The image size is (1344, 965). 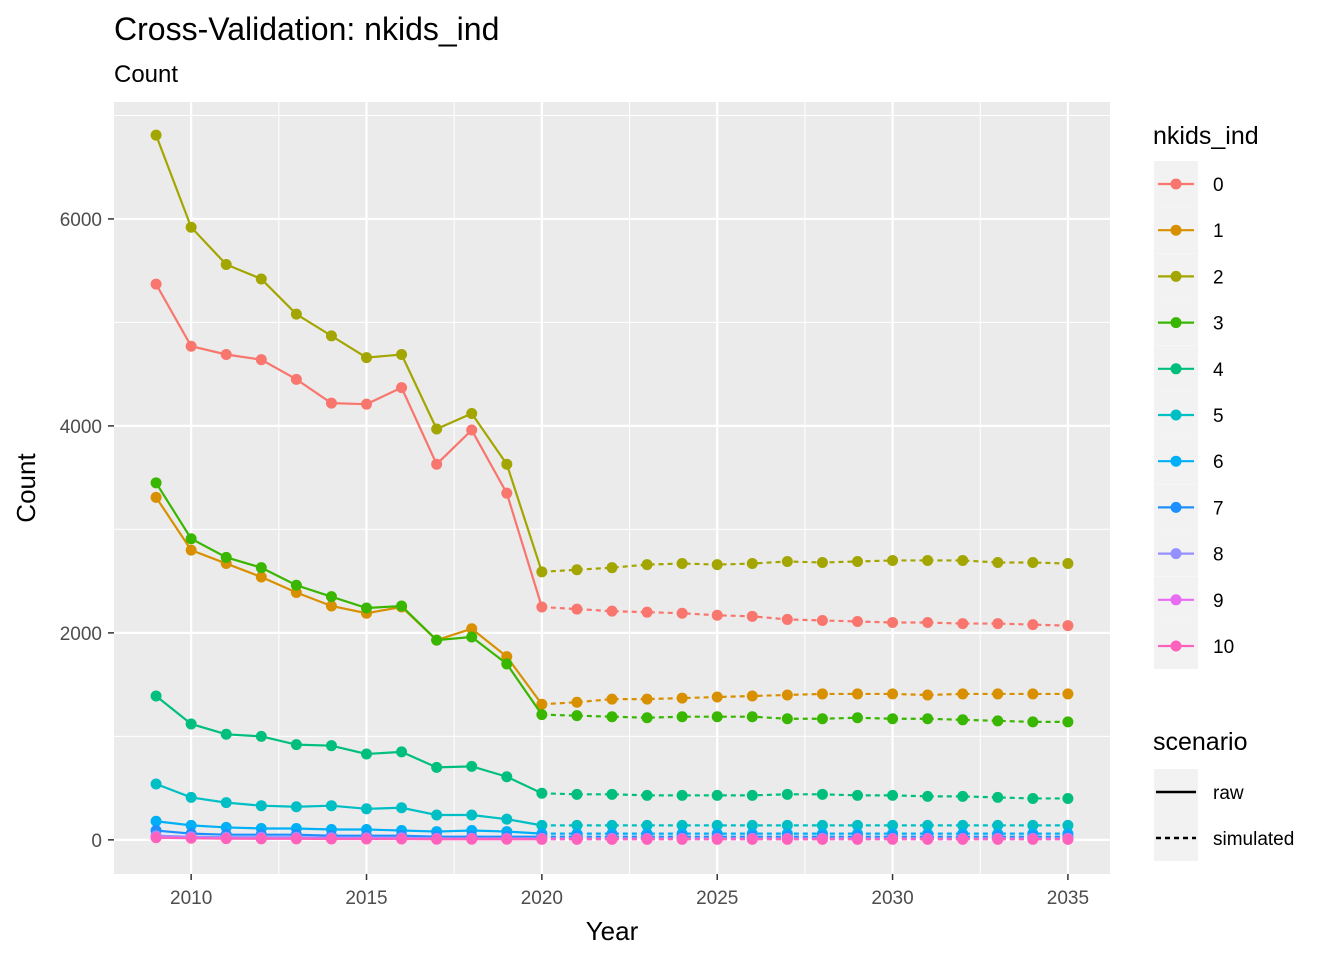 I want to click on legend-item-10: 10, so click(x=1194, y=646).